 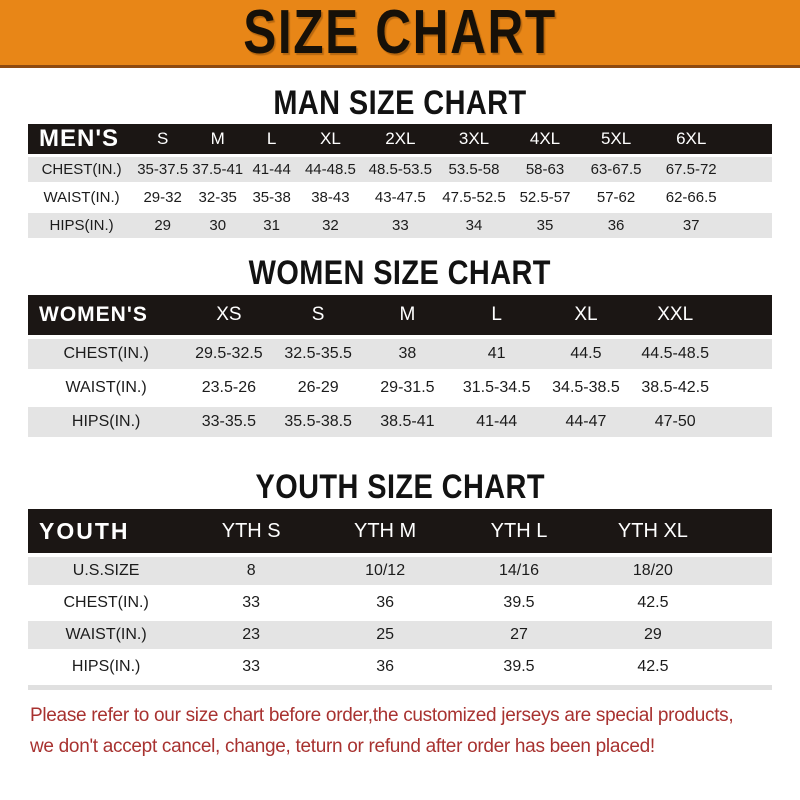 What do you see at coordinates (229, 353) in the screenshot?
I see `measurement-value: 29.5-32.5` at bounding box center [229, 353].